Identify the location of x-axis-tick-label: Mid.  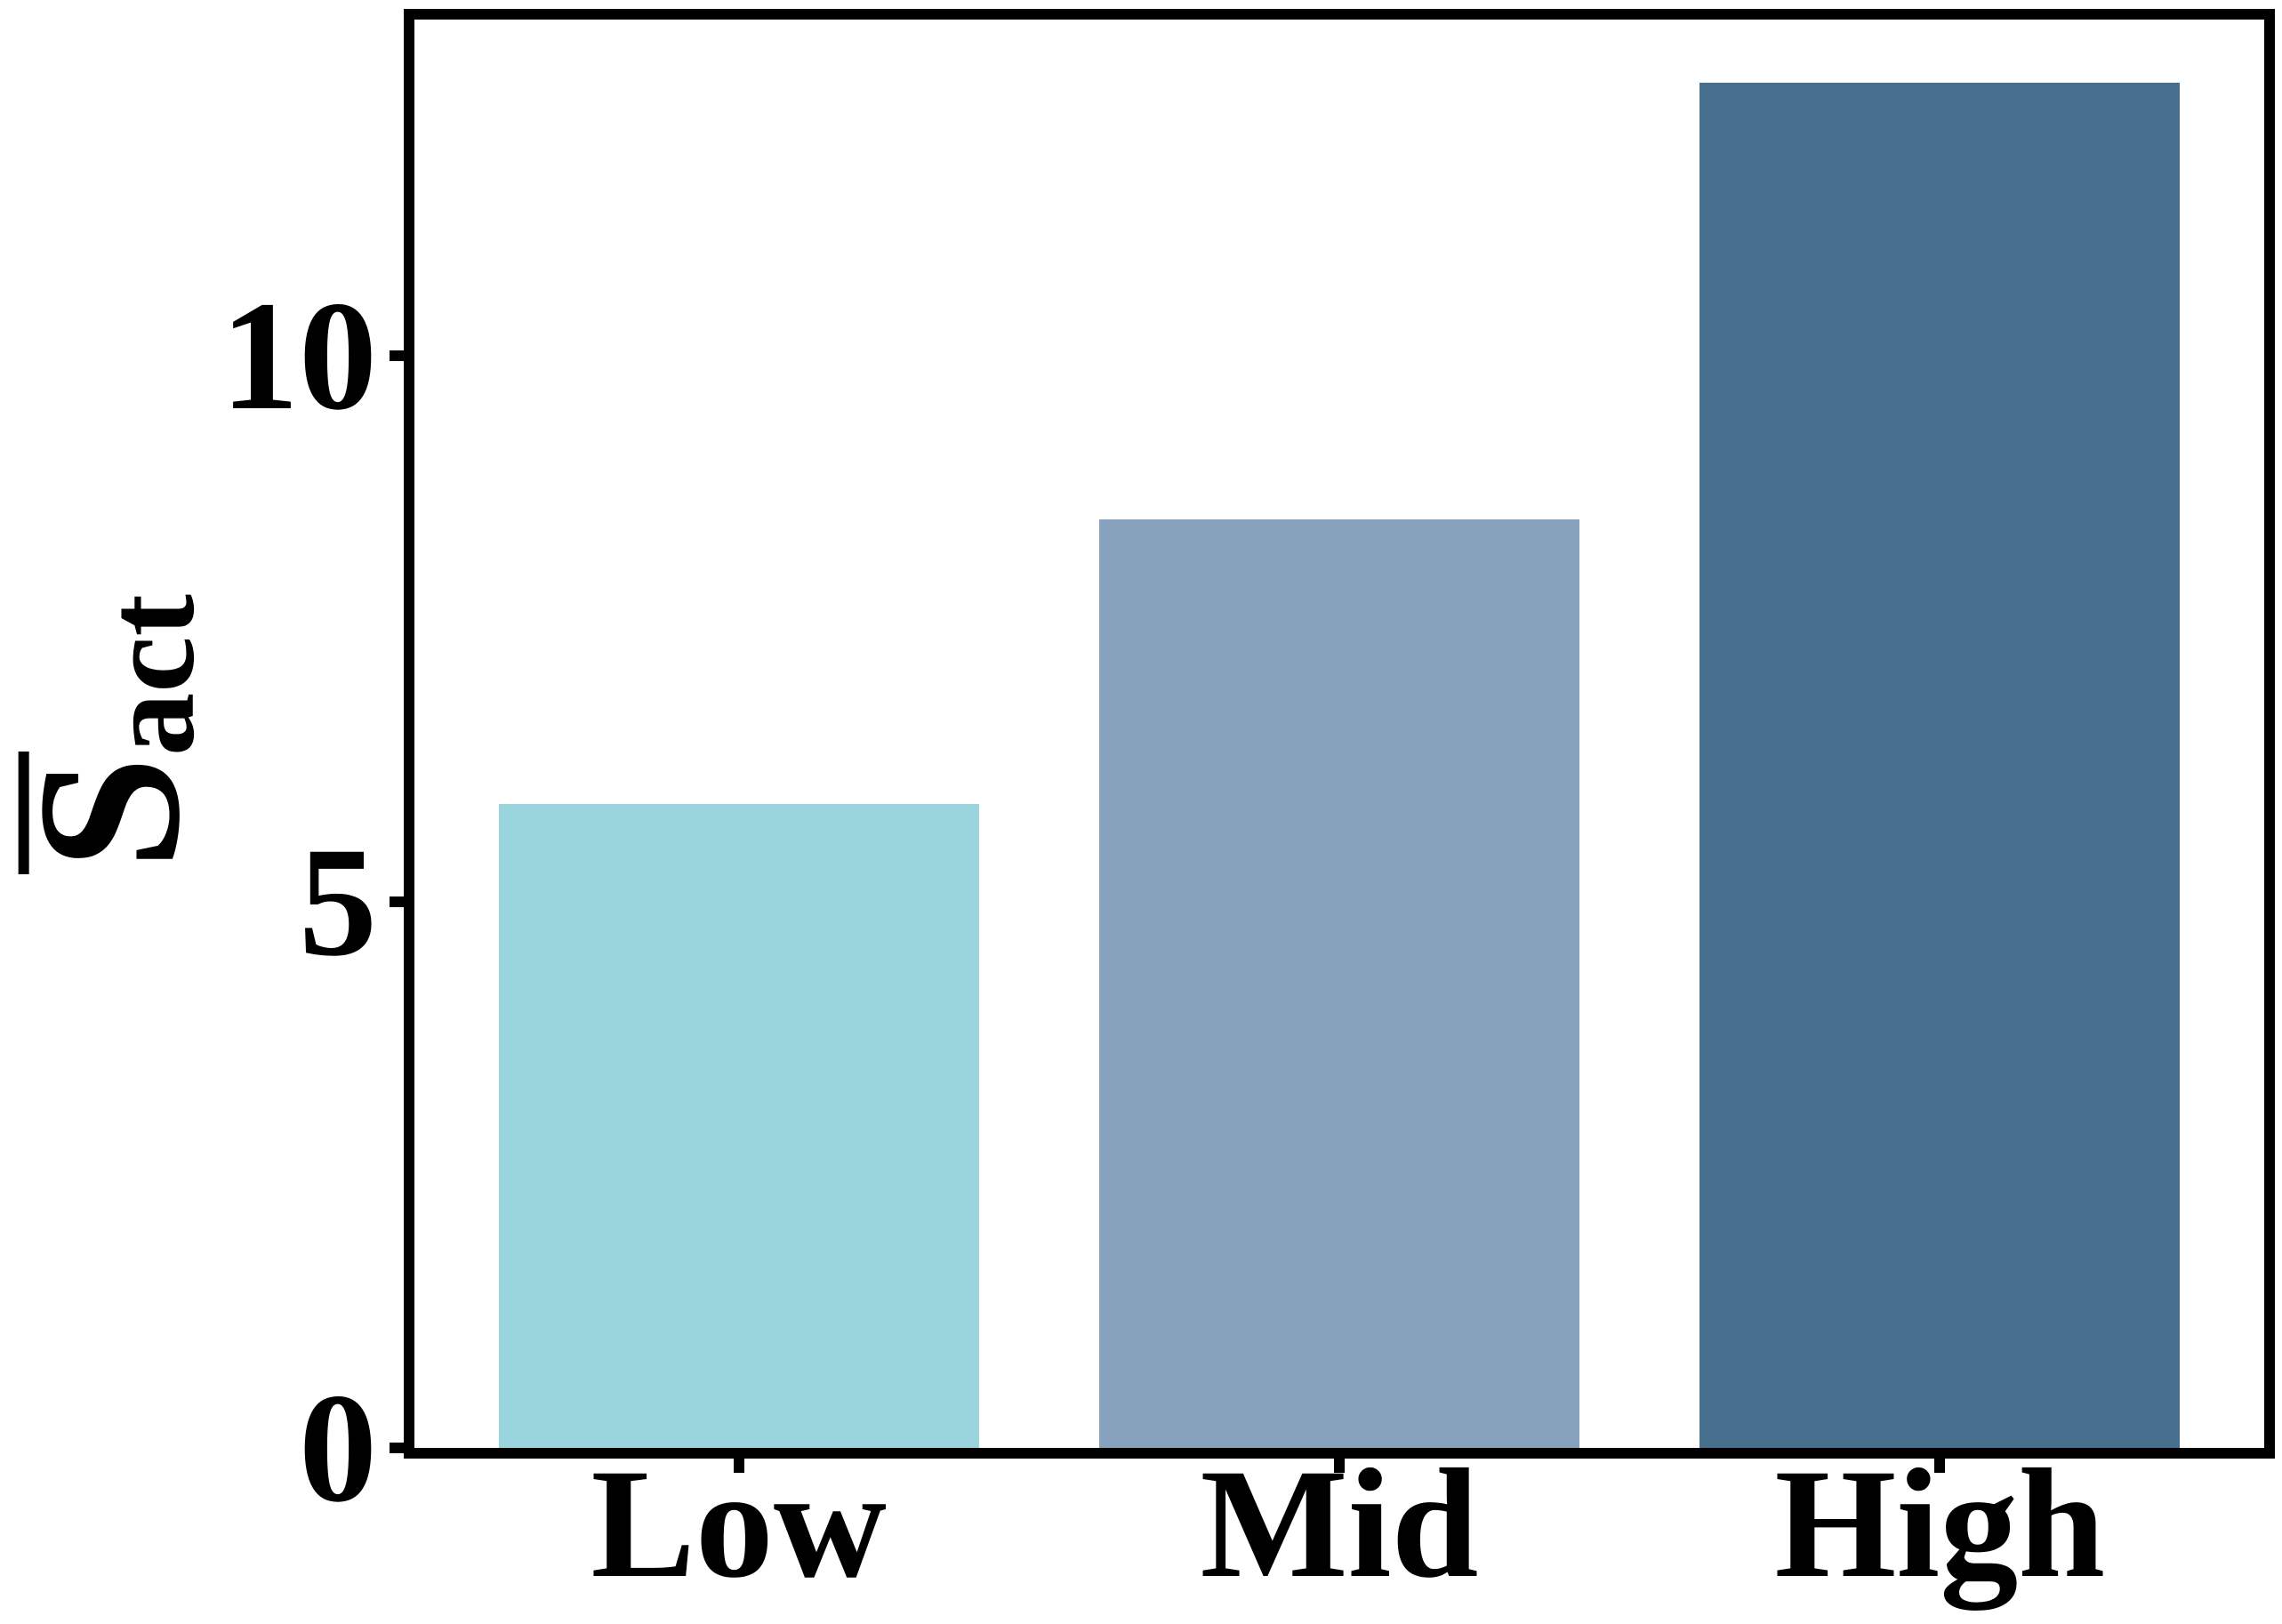
(1340, 1524).